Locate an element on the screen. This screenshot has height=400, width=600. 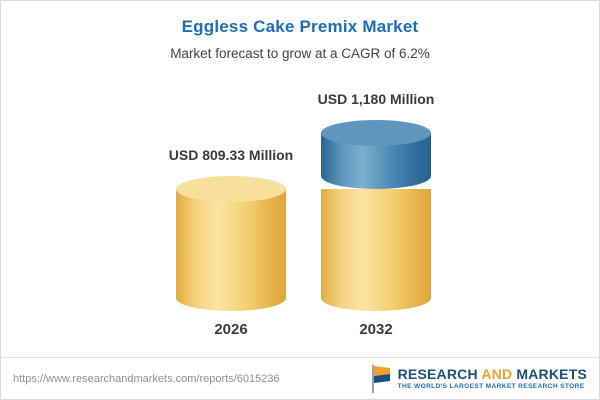
brand-flag-icon is located at coordinates (380, 378).